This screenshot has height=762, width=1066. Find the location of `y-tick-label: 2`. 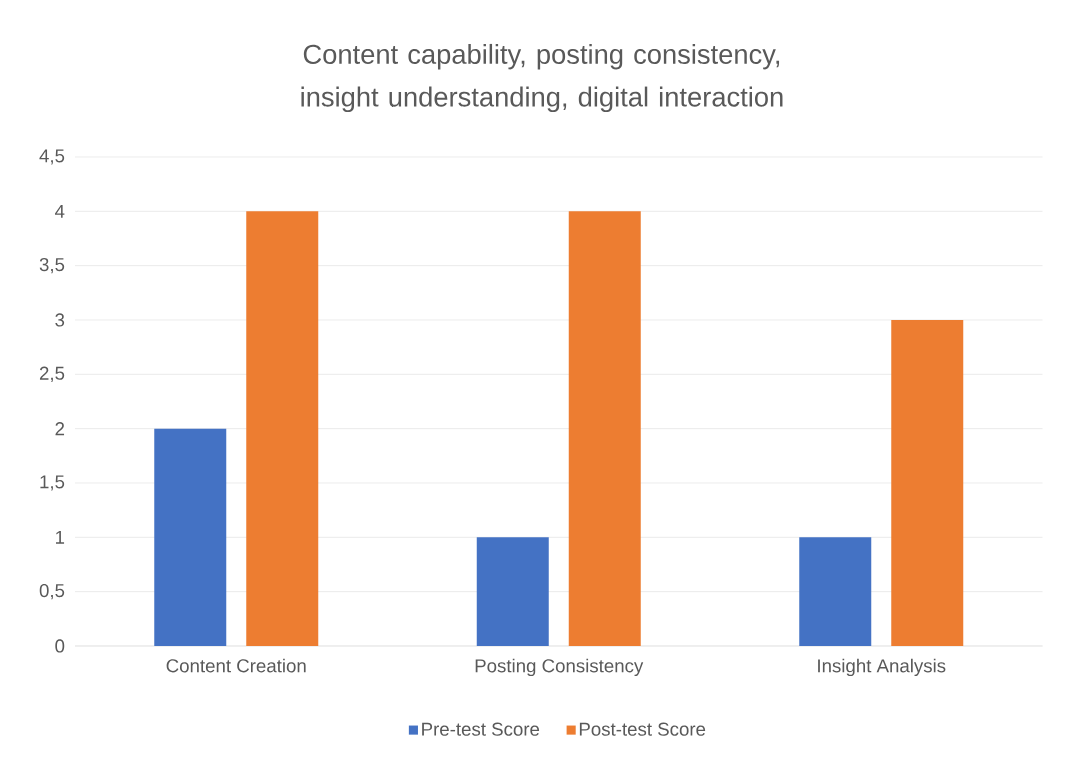

y-tick-label: 2 is located at coordinates (60, 429).